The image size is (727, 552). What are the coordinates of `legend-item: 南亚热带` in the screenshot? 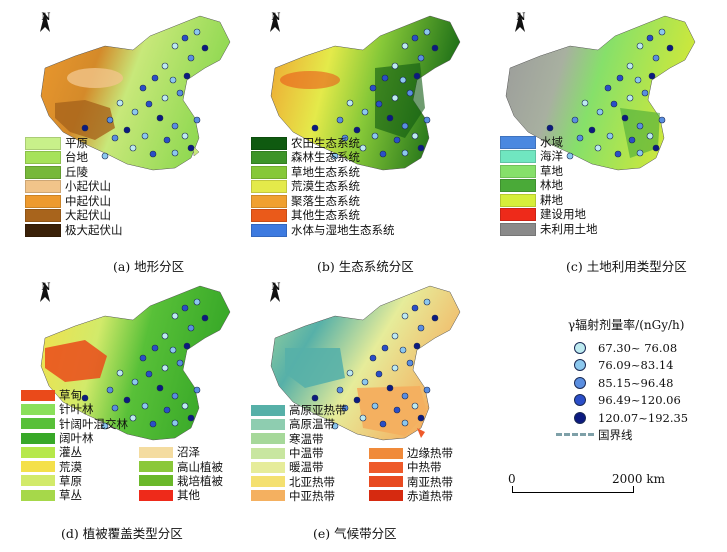 It's located at (416, 481).